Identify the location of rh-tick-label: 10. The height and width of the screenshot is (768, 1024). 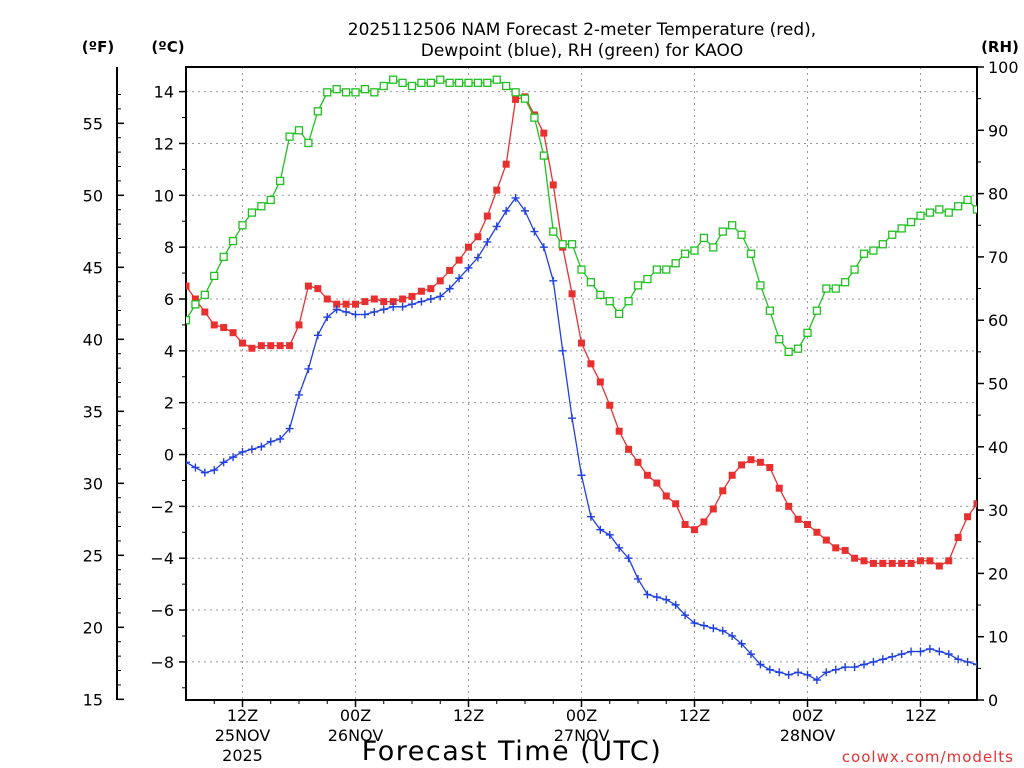
(998, 637).